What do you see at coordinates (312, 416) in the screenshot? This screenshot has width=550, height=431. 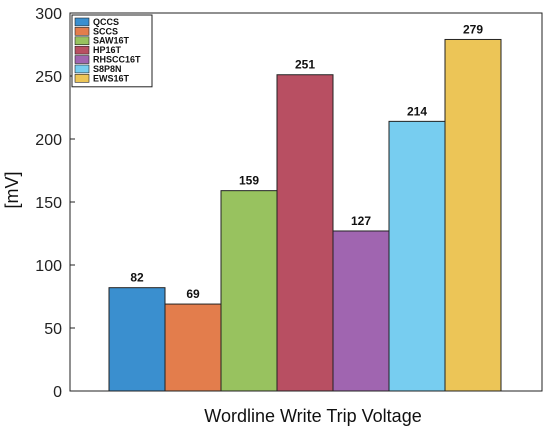 I see `x-axis-label: Wordline Write Trip Voltage` at bounding box center [312, 416].